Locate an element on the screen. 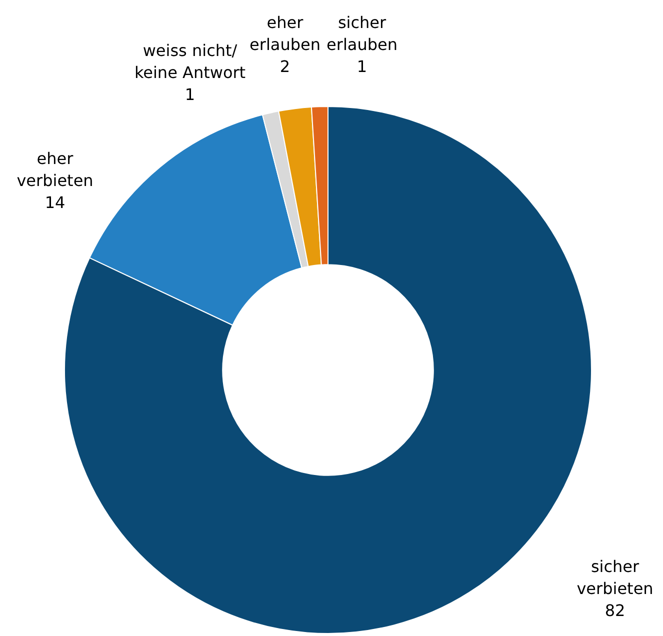 This screenshot has width=663, height=636. slice-label: weiss nicht/ keine Antwort is located at coordinates (190, 61).